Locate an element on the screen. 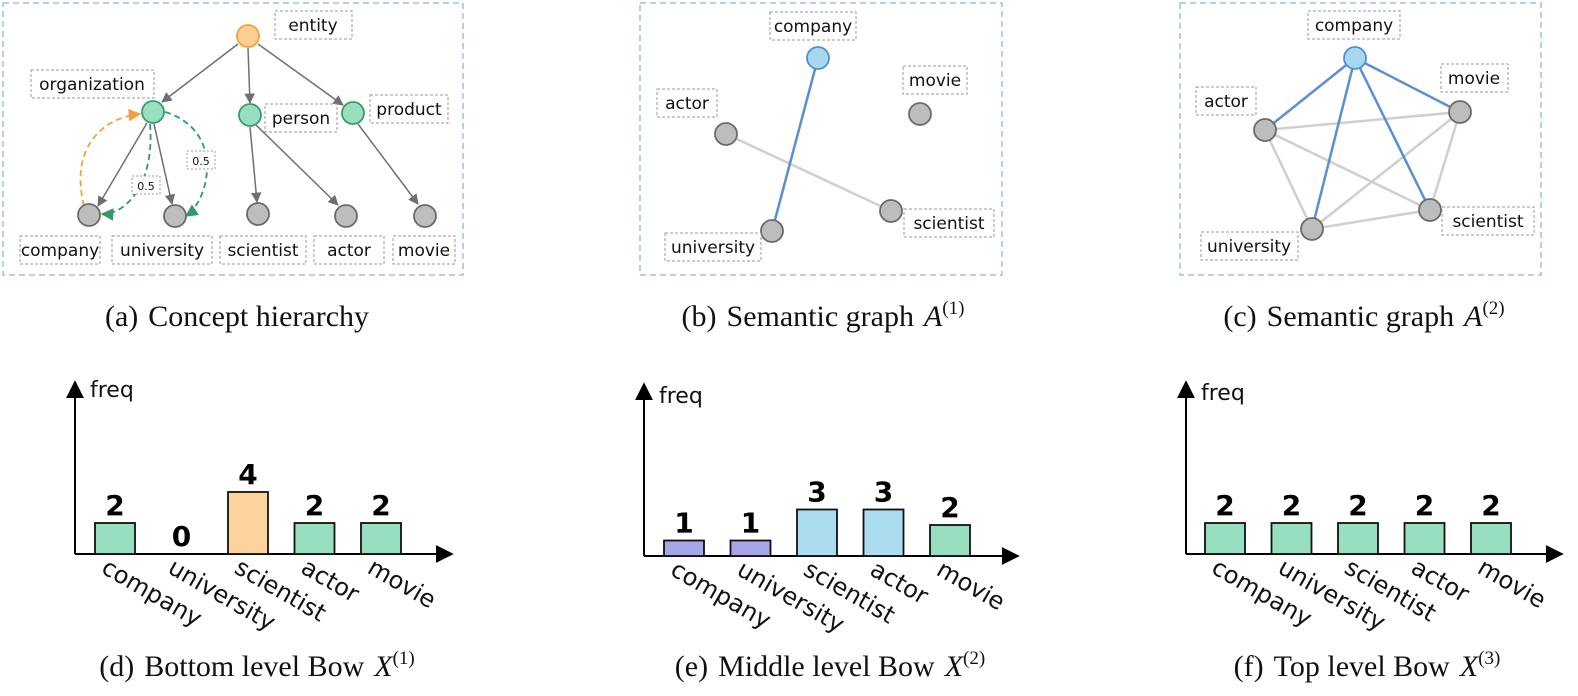 The image size is (1578, 696). bar-university is located at coordinates (1291, 538).